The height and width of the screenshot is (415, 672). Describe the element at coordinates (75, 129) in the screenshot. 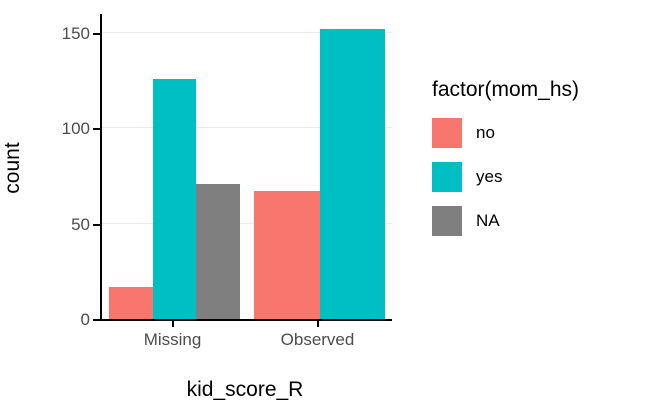

I see `y-tick-label-100: 100` at that location.